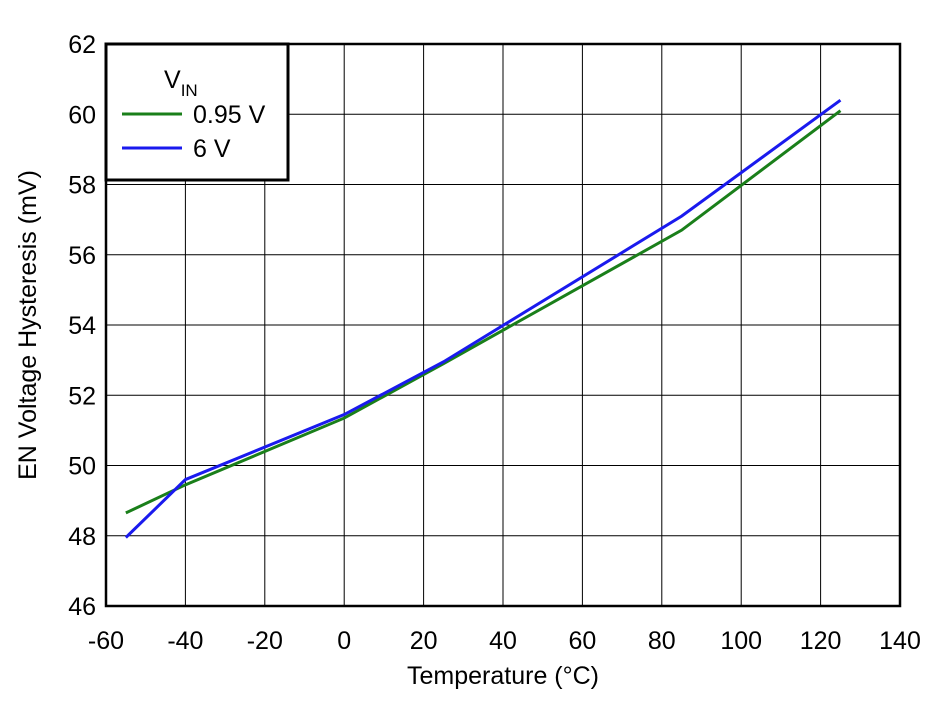 Image resolution: width=948 pixels, height=701 pixels. I want to click on y-tick-label: 52, so click(82, 396).